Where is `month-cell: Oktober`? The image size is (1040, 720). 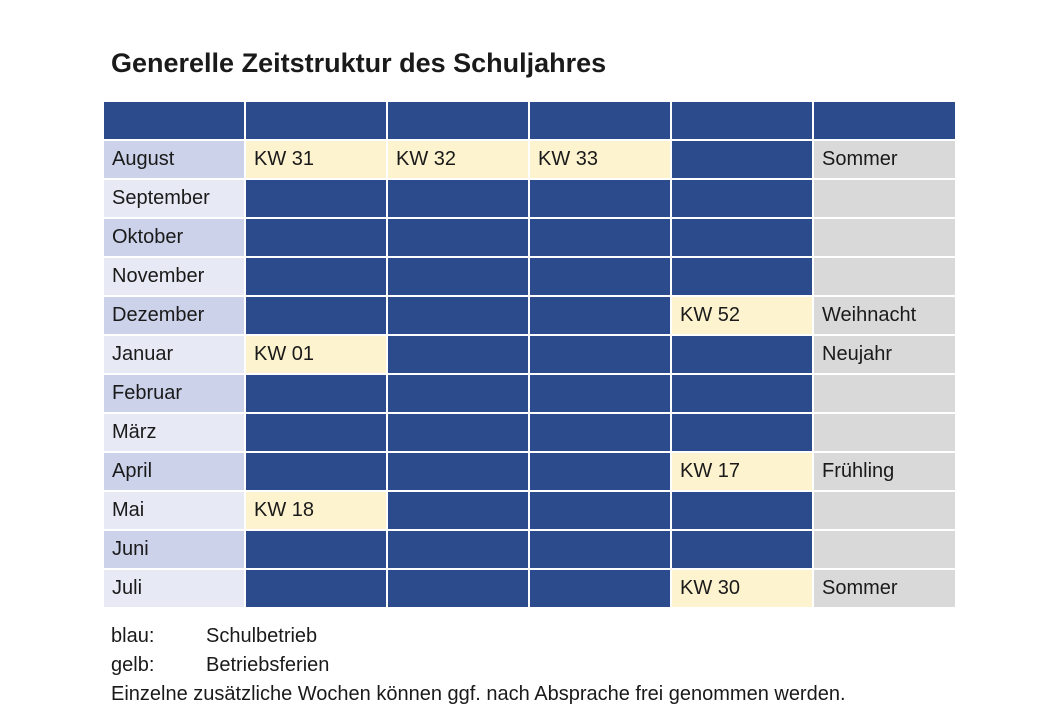 month-cell: Oktober is located at coordinates (174, 237).